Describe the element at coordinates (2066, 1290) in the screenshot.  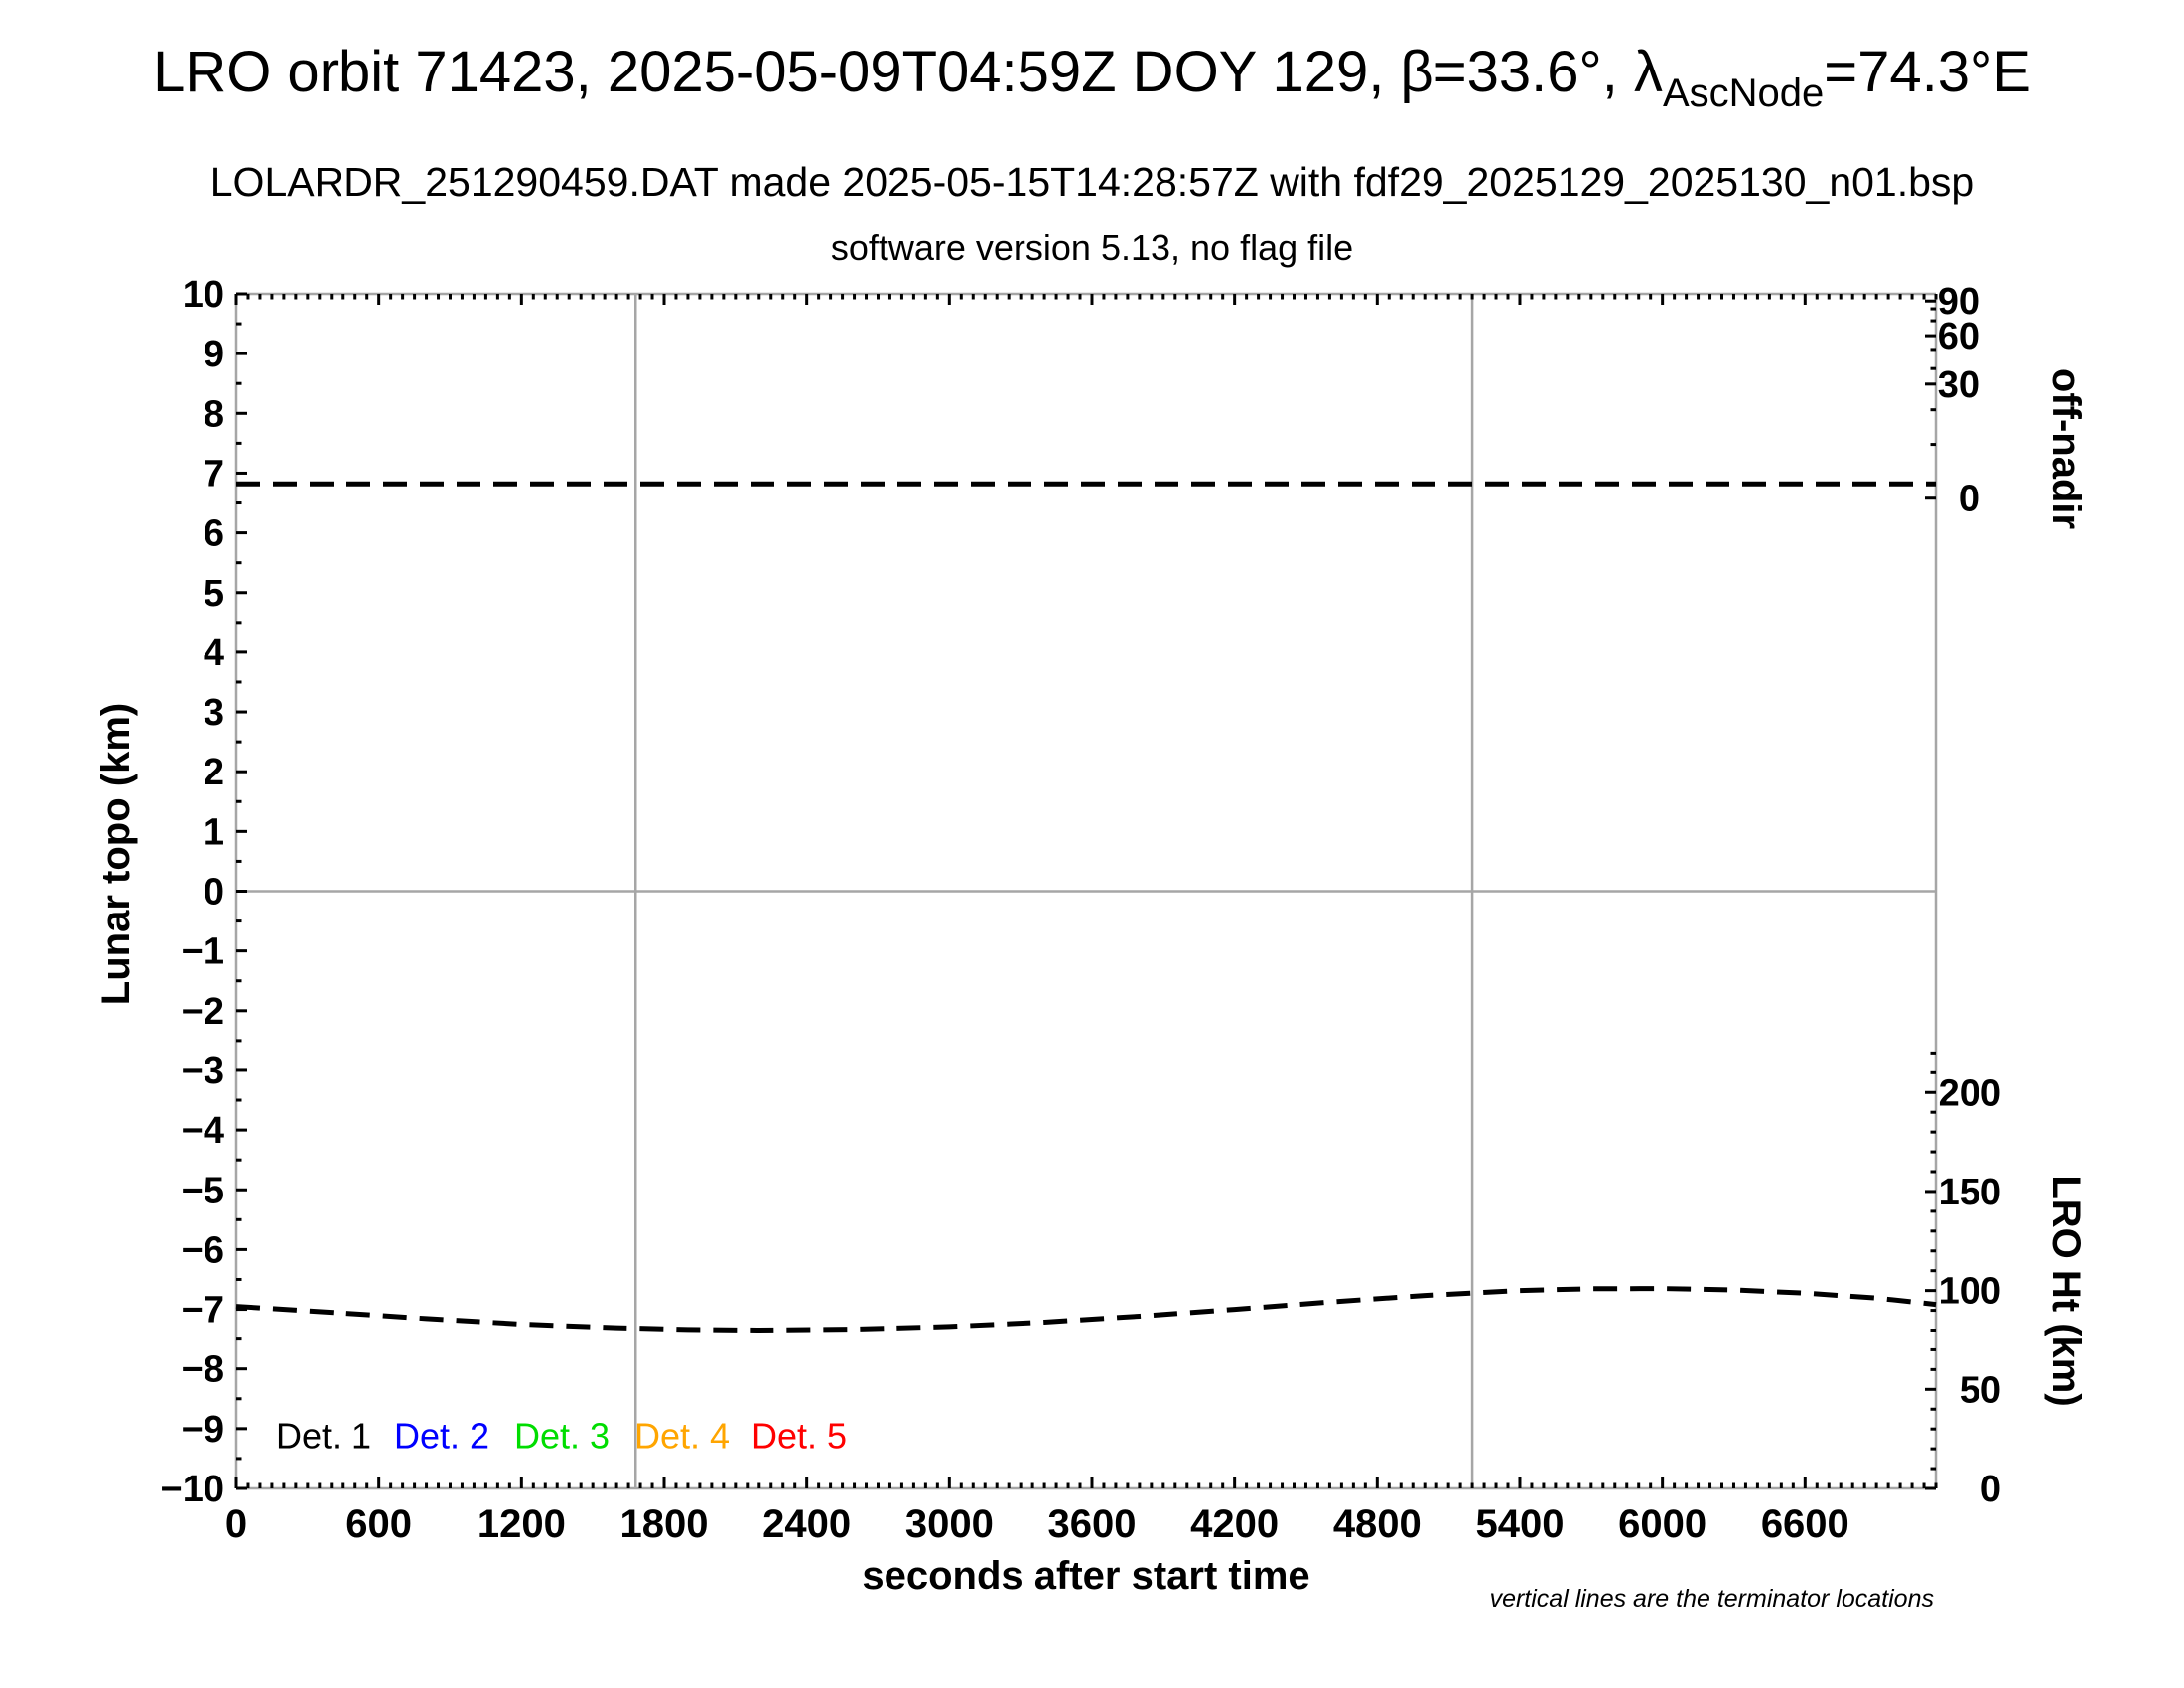
I see `y-axis-title-lro-height: LRO Ht (km)` at that location.